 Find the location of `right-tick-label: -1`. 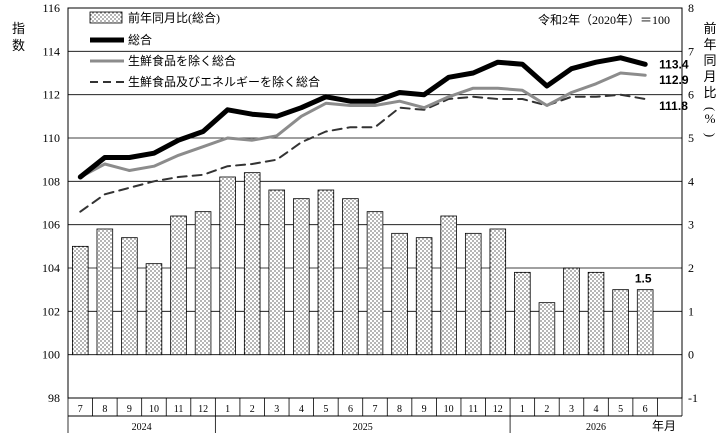

right-tick-label: -1 is located at coordinates (693, 398).